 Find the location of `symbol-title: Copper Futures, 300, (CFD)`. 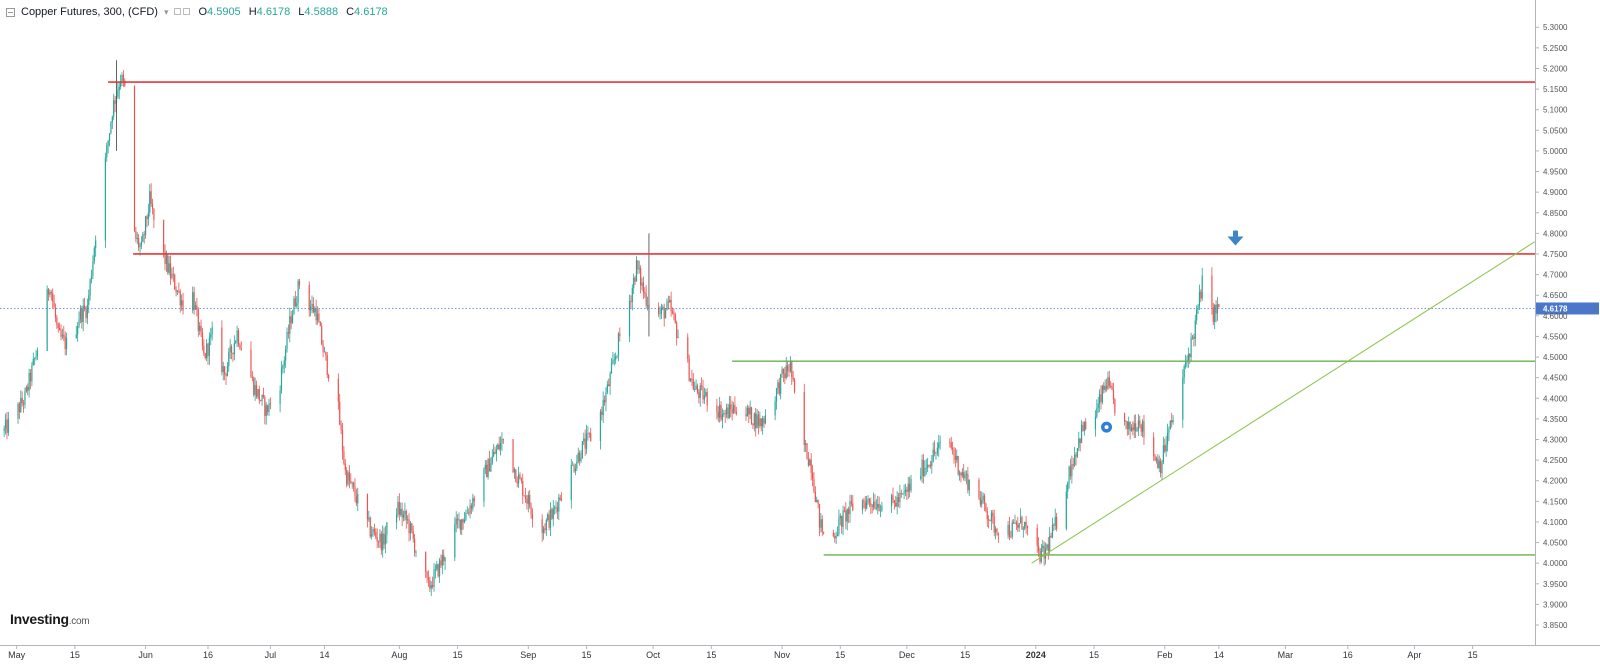

symbol-title: Copper Futures, 300, (CFD) is located at coordinates (89, 12).